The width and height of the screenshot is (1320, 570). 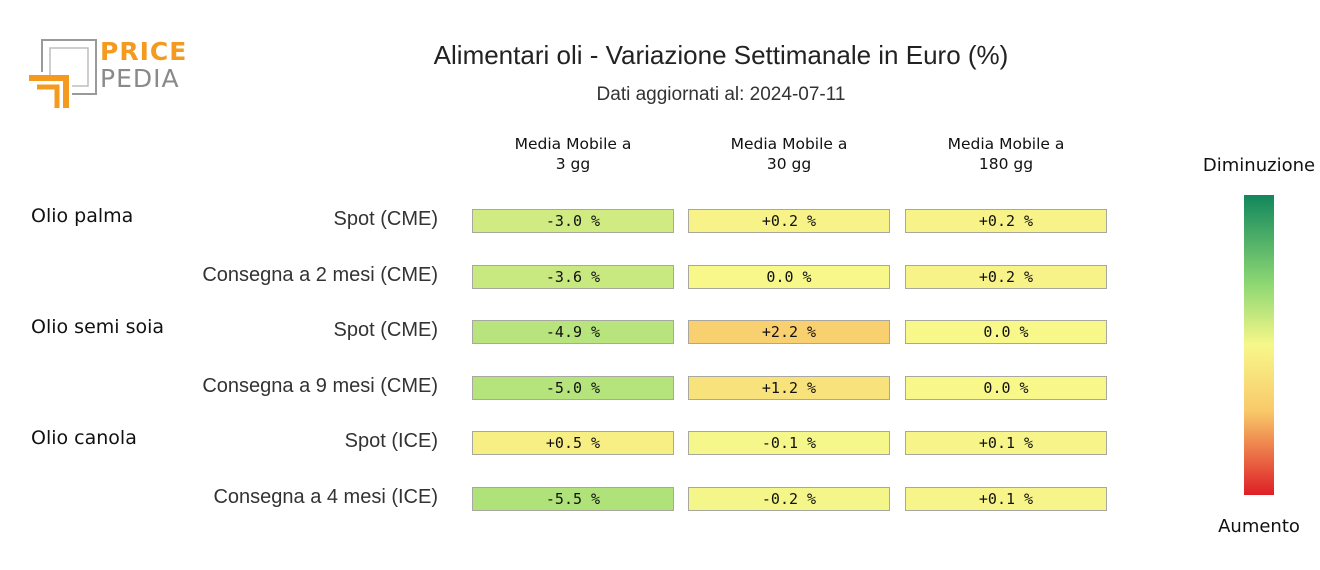 I want to click on pricepedia-logo-mark, so click(x=63, y=73).